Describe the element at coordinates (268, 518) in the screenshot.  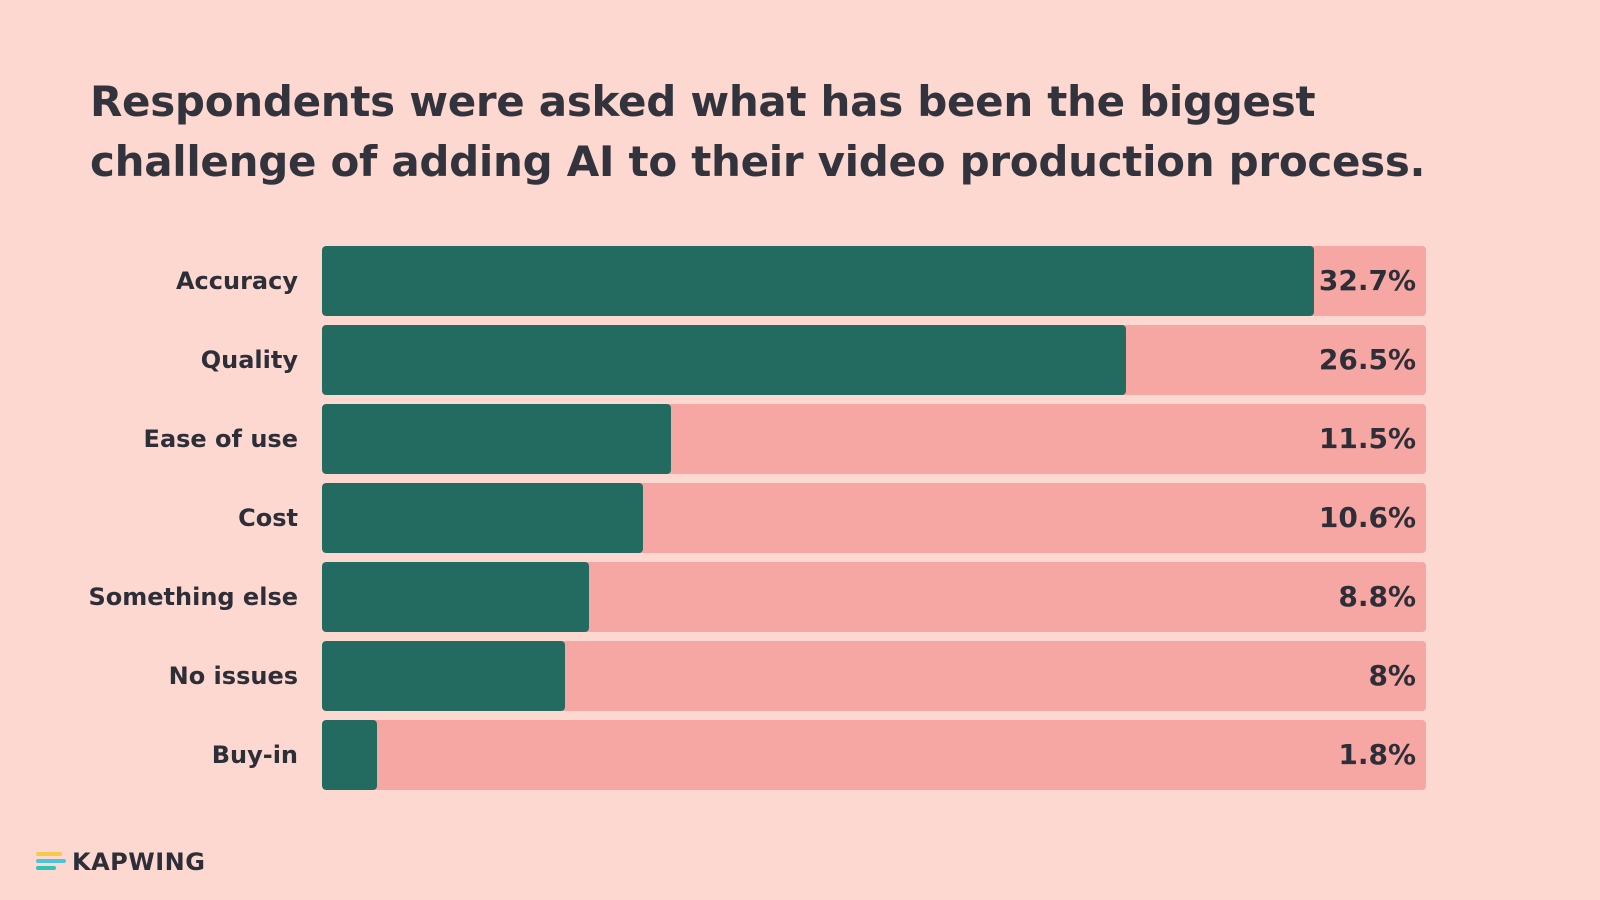
I see `category-label: Cost` at that location.